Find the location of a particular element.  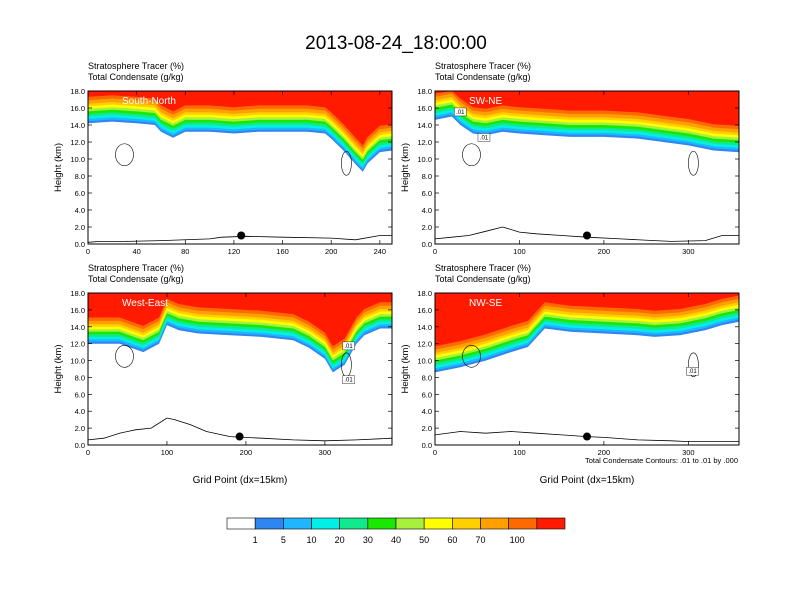

colorbar-label: 10 is located at coordinates (311, 540).